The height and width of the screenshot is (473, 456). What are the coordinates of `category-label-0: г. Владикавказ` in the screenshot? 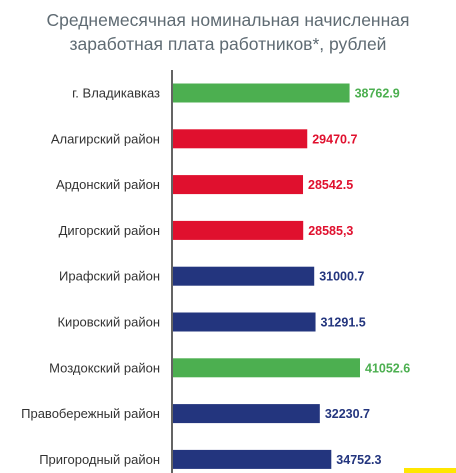 It's located at (116, 93).